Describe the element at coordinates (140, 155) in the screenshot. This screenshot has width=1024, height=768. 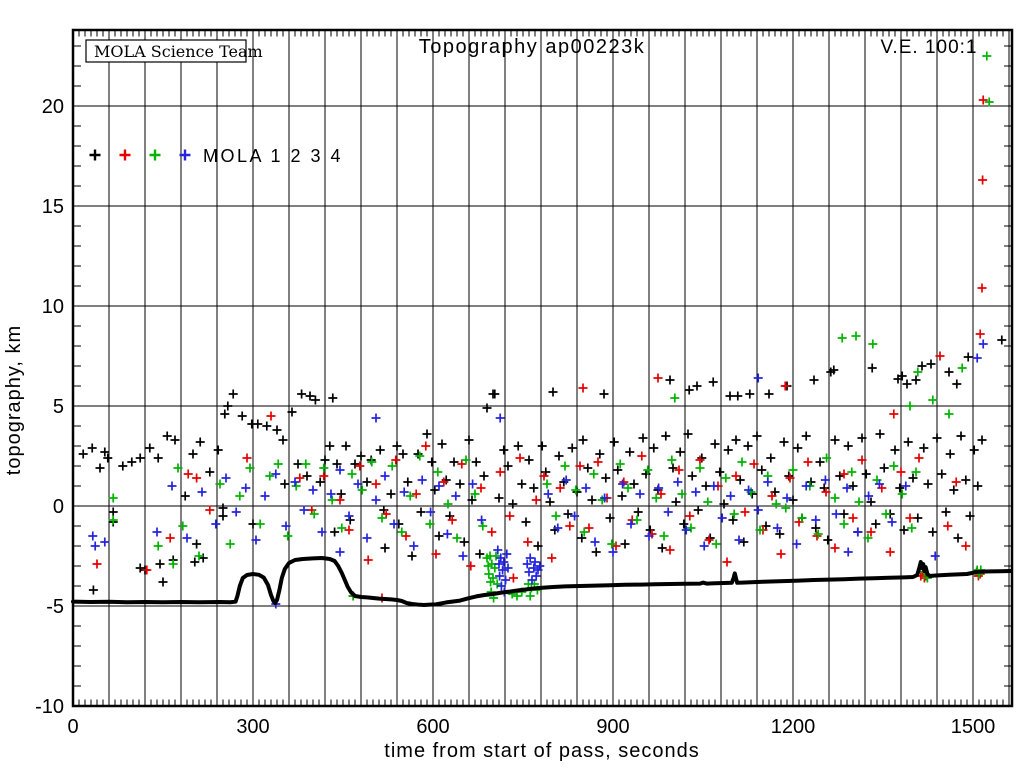
I see `legend-plus-icons` at that location.